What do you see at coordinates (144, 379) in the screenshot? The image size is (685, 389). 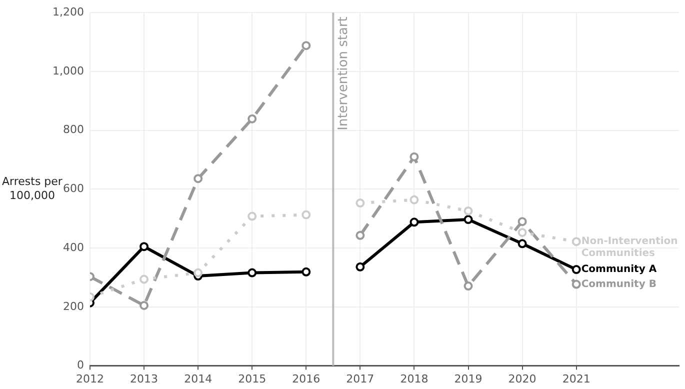 I see `x-tick-label: 2013` at bounding box center [144, 379].